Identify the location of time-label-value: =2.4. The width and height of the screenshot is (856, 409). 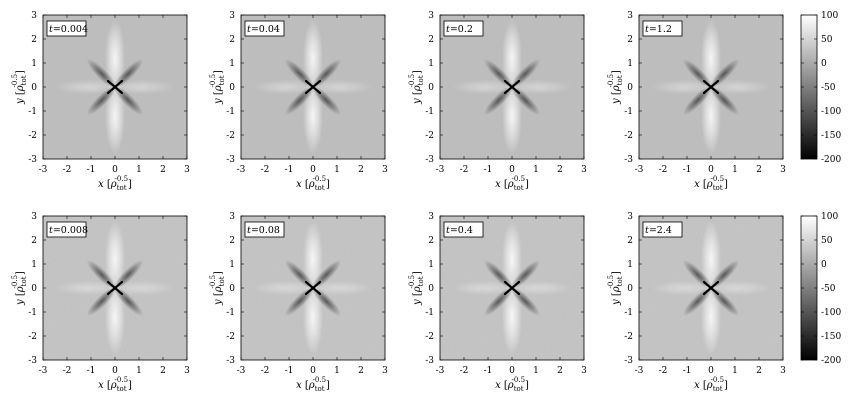
(660, 230).